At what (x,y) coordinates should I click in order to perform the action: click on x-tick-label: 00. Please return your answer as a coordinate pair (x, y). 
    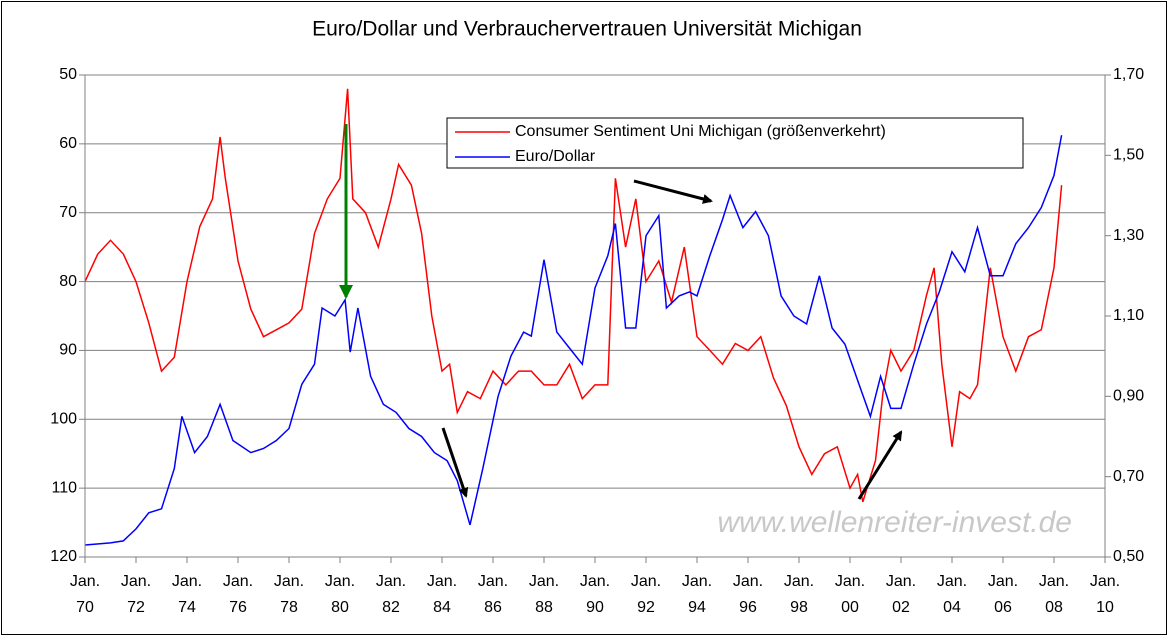
    Looking at the image, I should click on (850, 607).